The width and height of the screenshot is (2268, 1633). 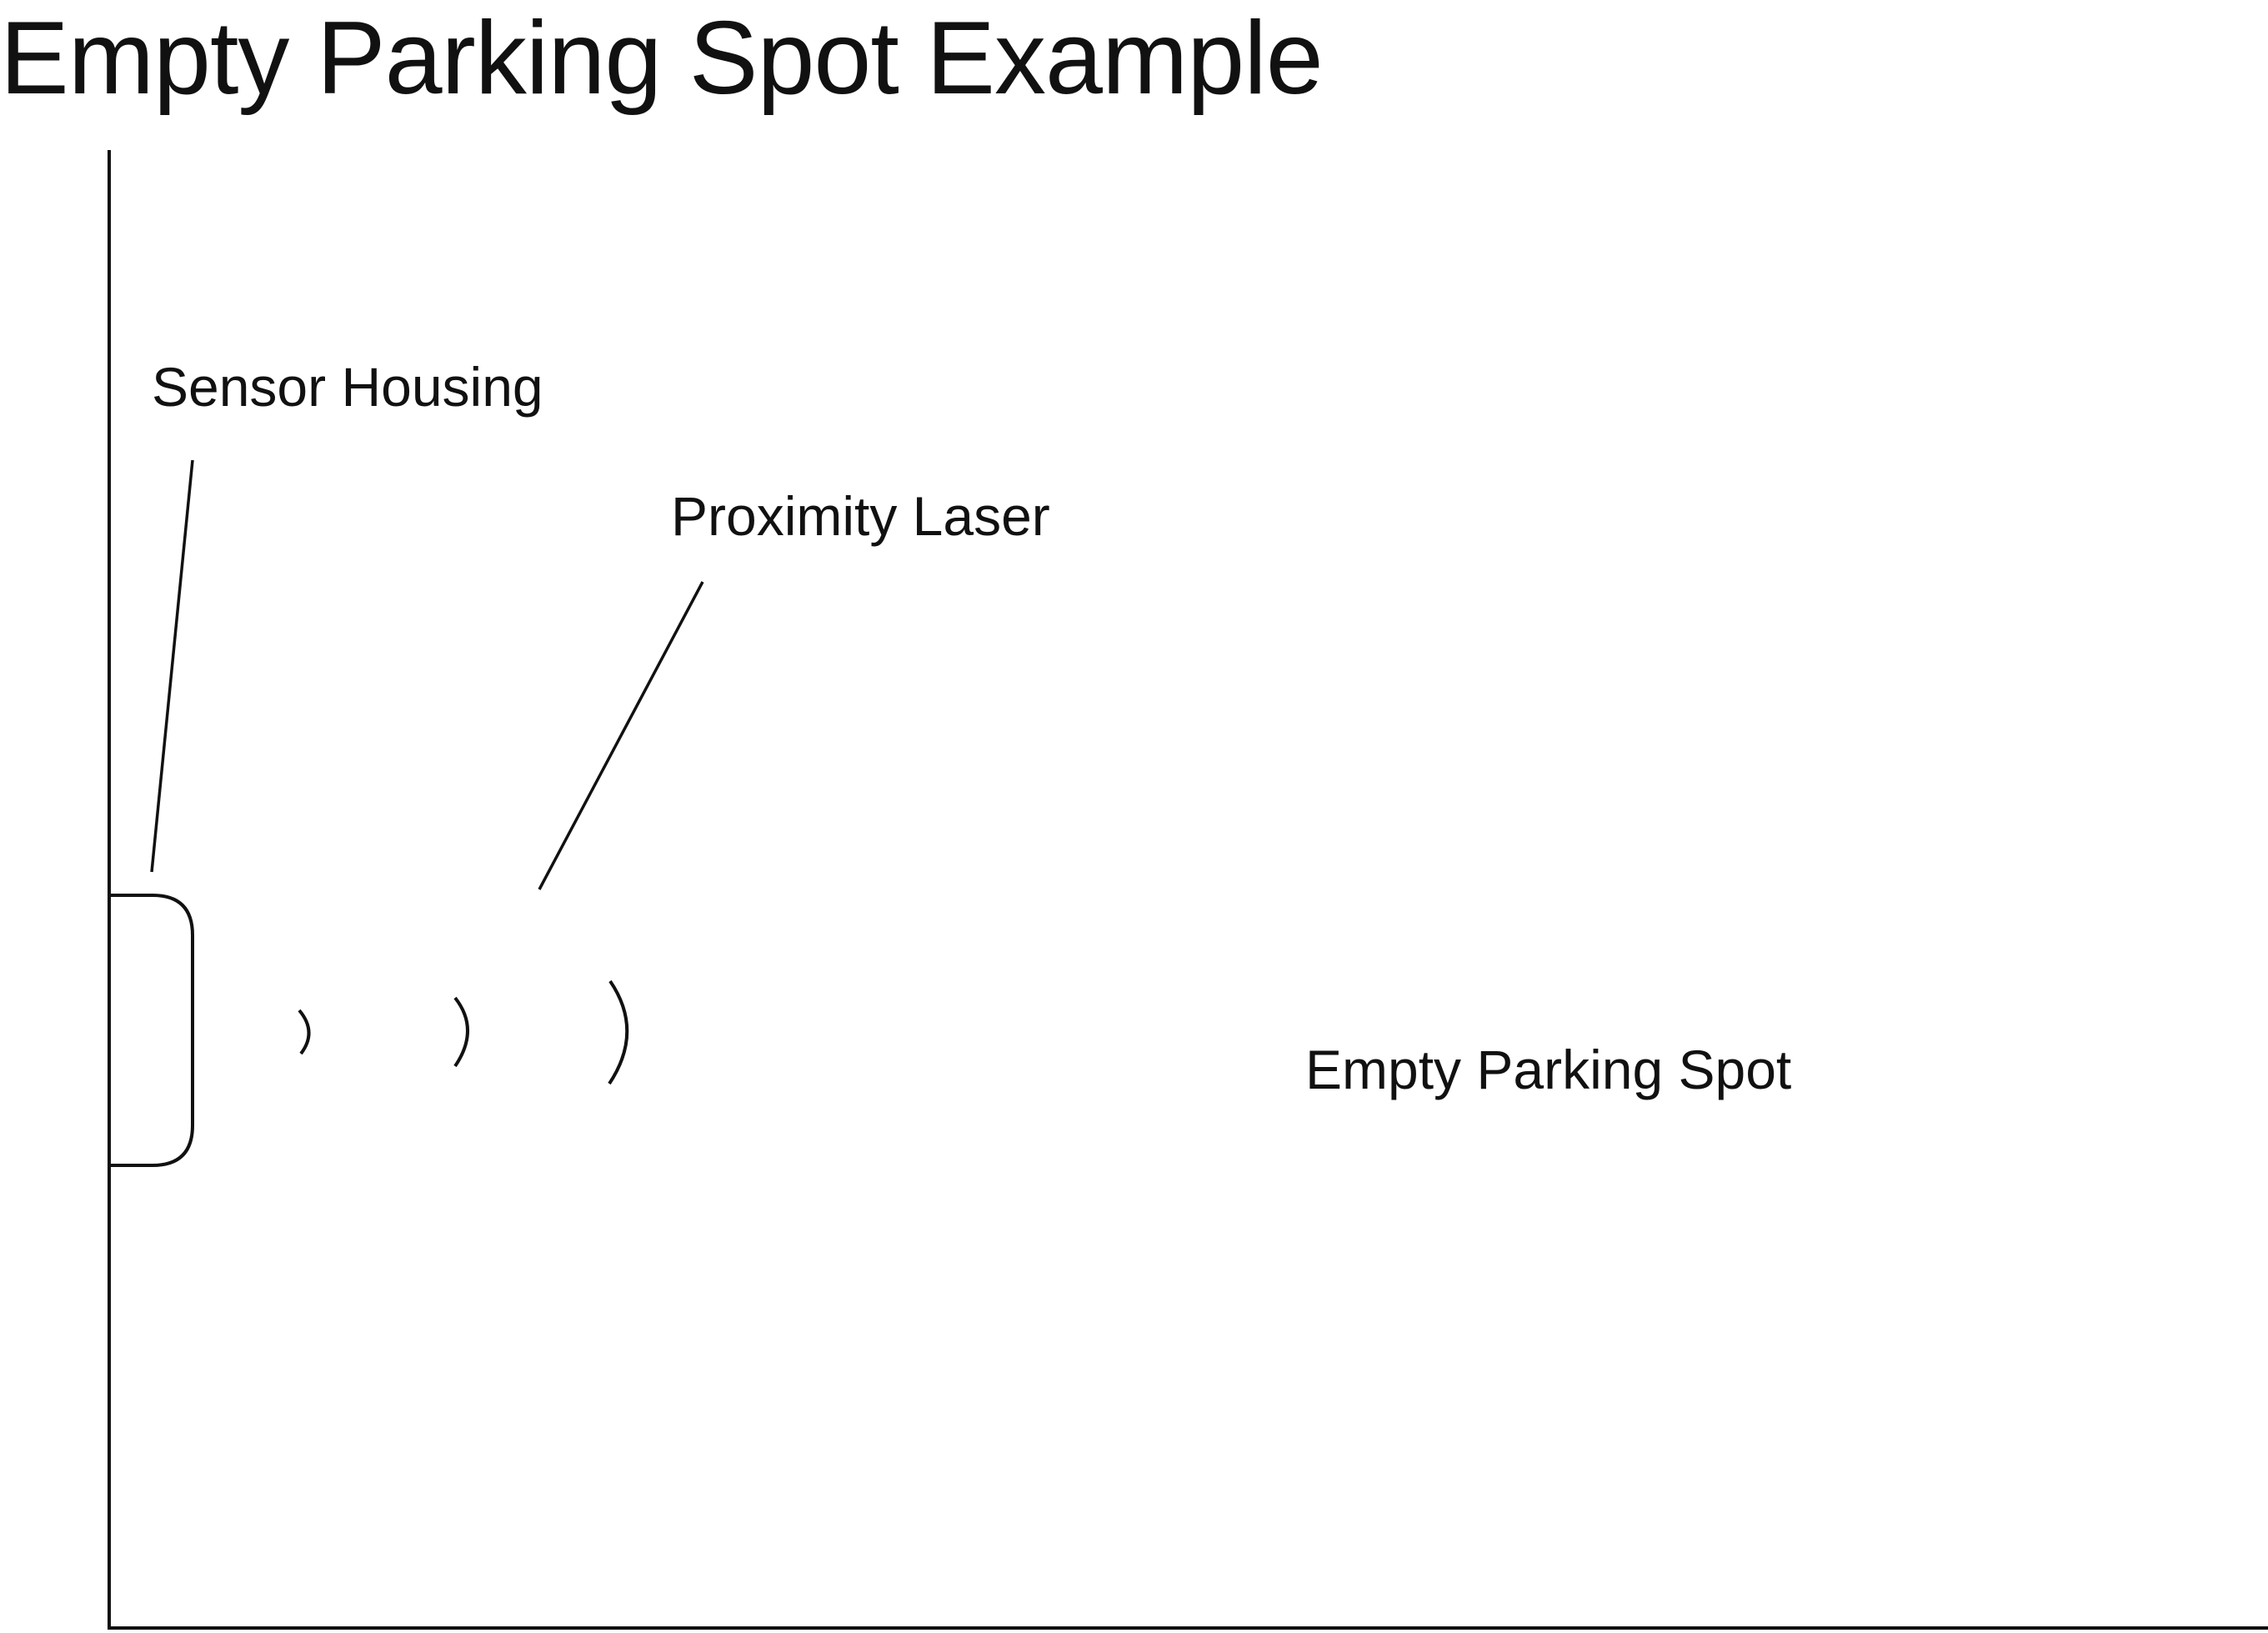 I want to click on diagram-title: Empty Parking Spot Example, so click(x=662, y=58).